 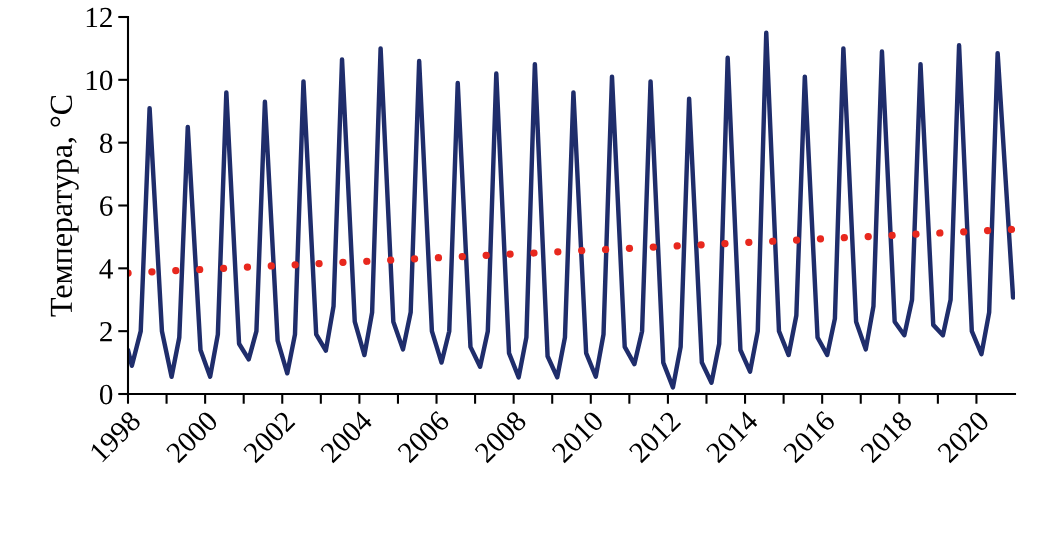 I want to click on y-tick-label: 6, so click(x=106, y=206).